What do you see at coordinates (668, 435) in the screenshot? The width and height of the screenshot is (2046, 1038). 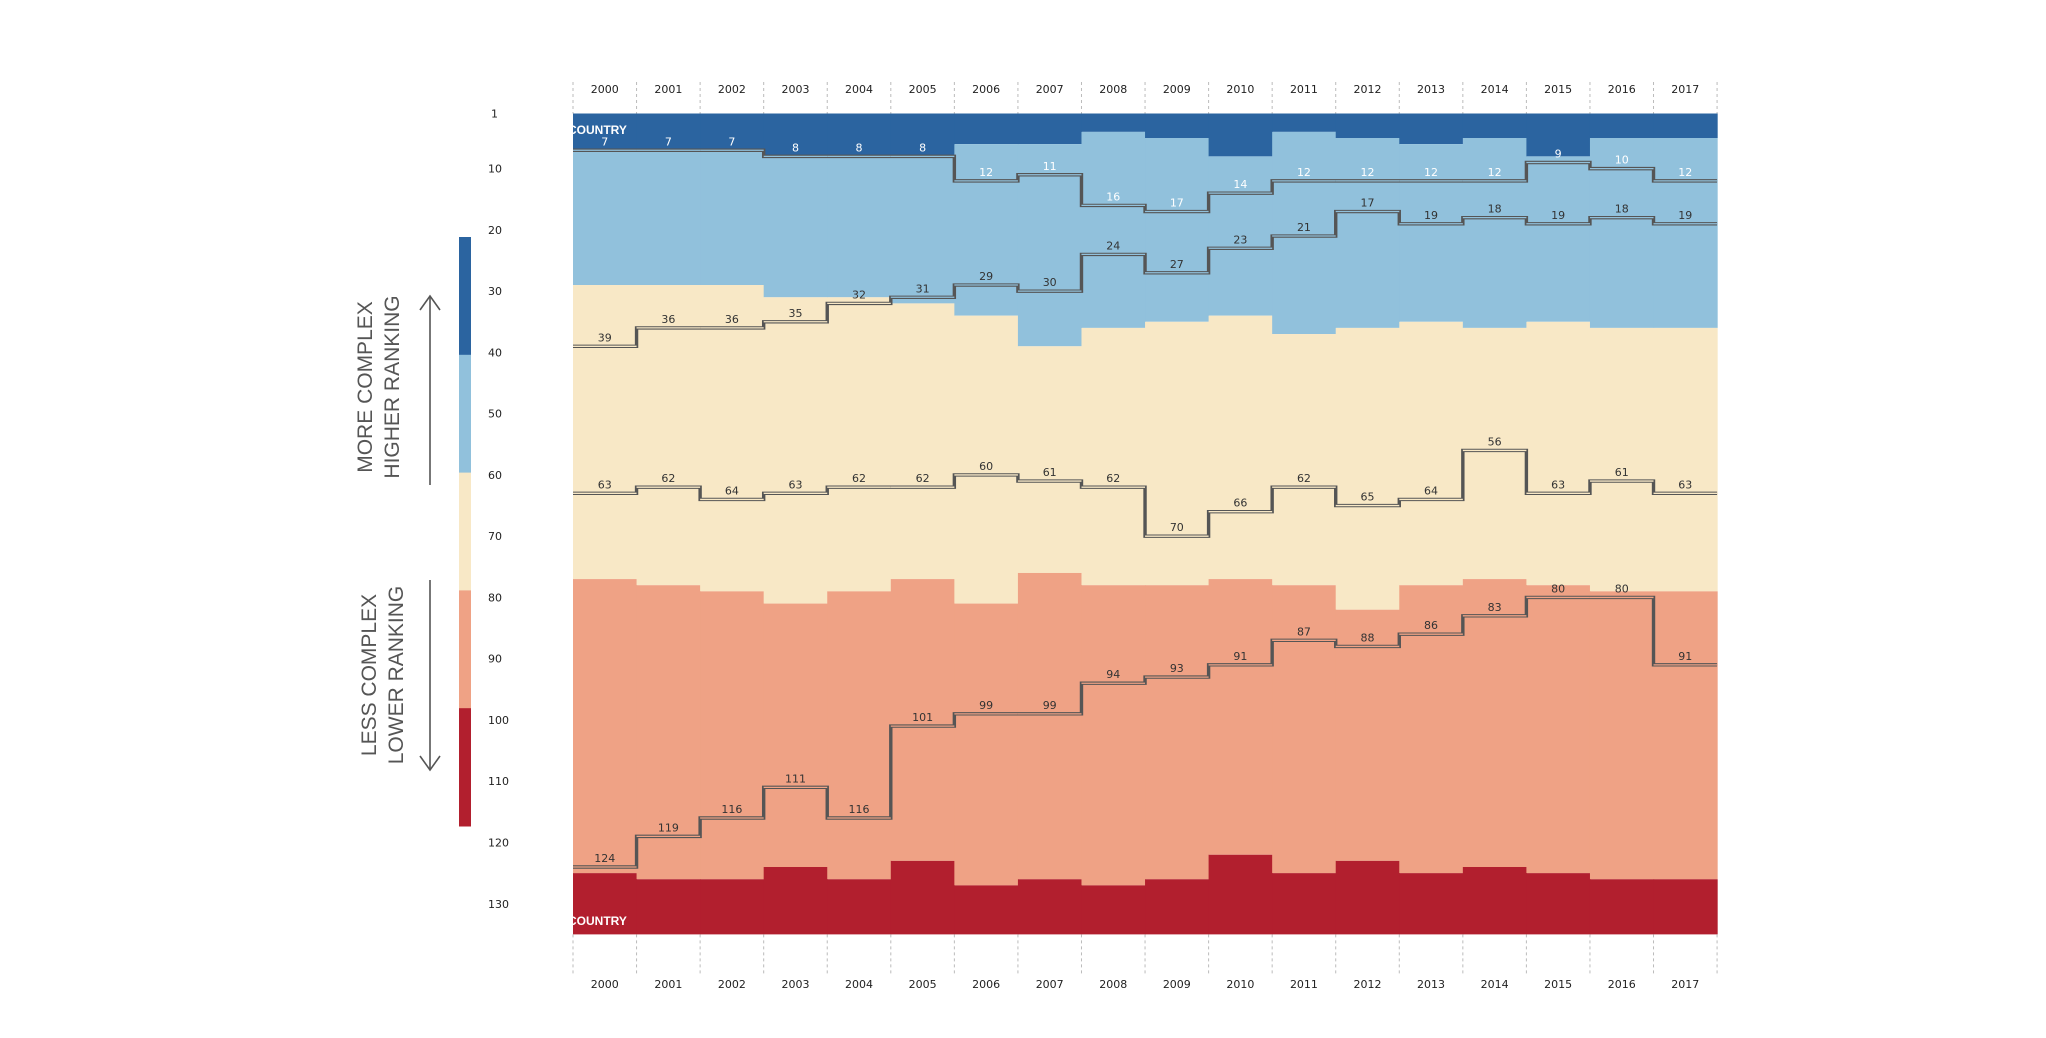 I see `band-3-2001` at bounding box center [668, 435].